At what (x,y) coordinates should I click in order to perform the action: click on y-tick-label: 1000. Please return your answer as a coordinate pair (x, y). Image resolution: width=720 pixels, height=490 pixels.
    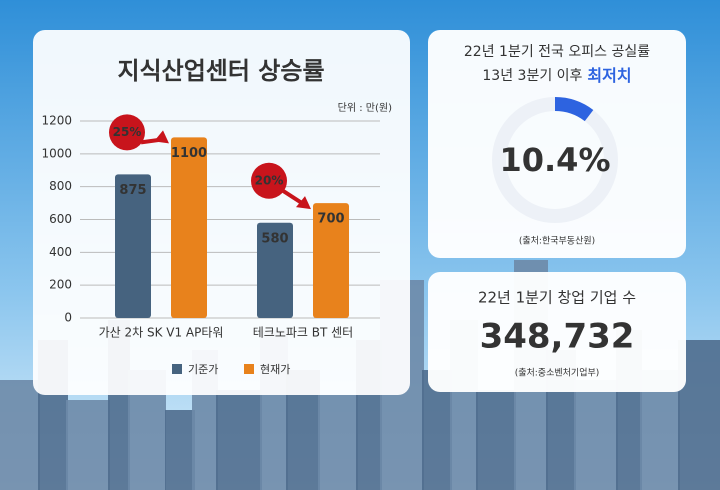
    Looking at the image, I should click on (56, 153).